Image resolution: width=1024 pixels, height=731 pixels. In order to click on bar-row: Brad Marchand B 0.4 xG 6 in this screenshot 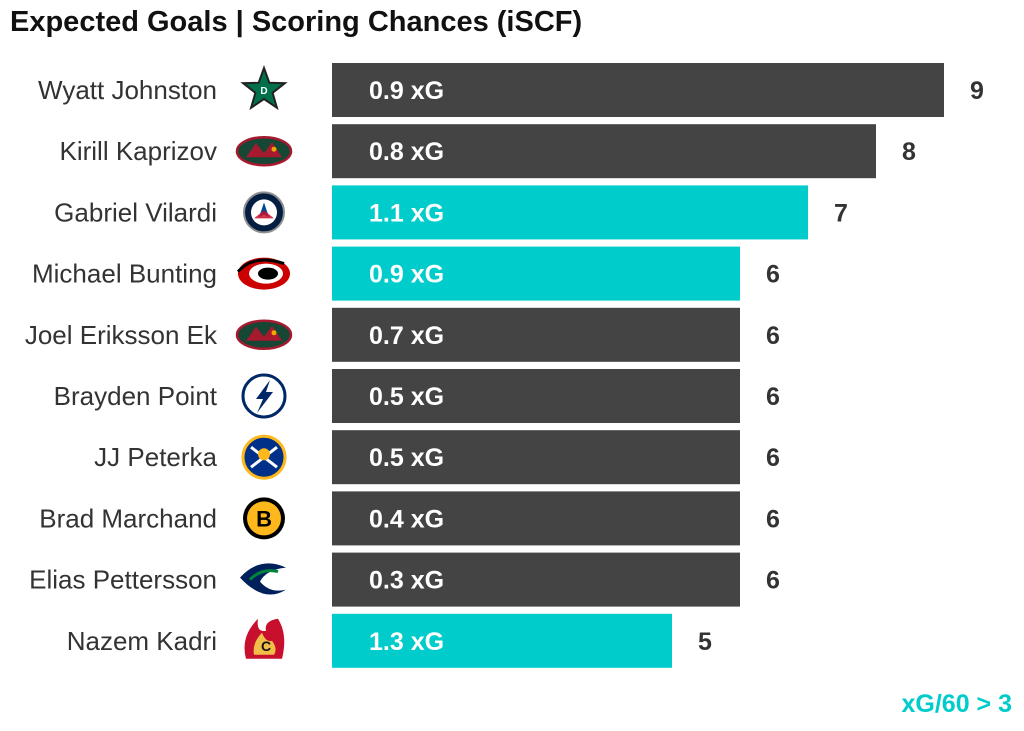, I will do `click(409, 518)`.